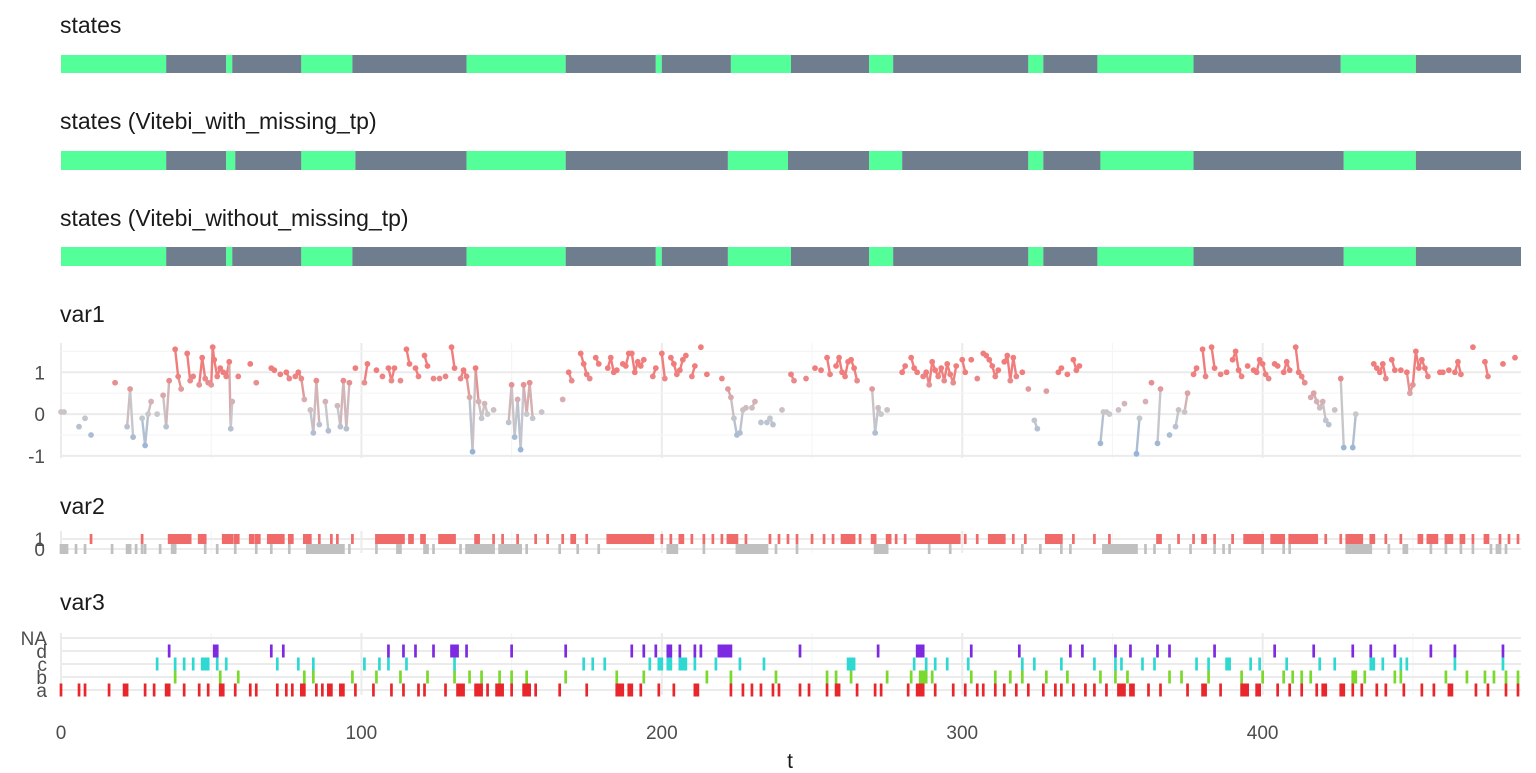  What do you see at coordinates (82, 602) in the screenshot?
I see `panel-title-var3: var3` at bounding box center [82, 602].